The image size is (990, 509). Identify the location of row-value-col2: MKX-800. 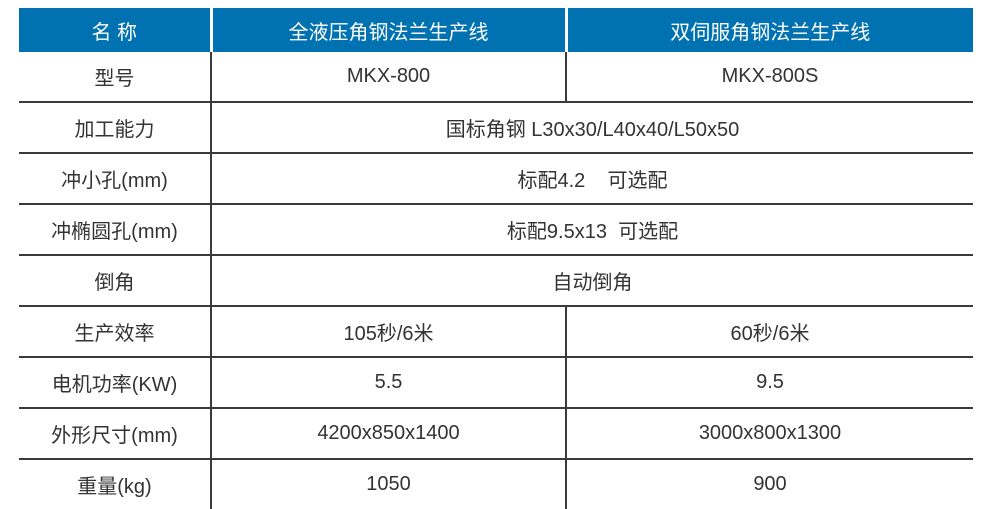
(389, 77).